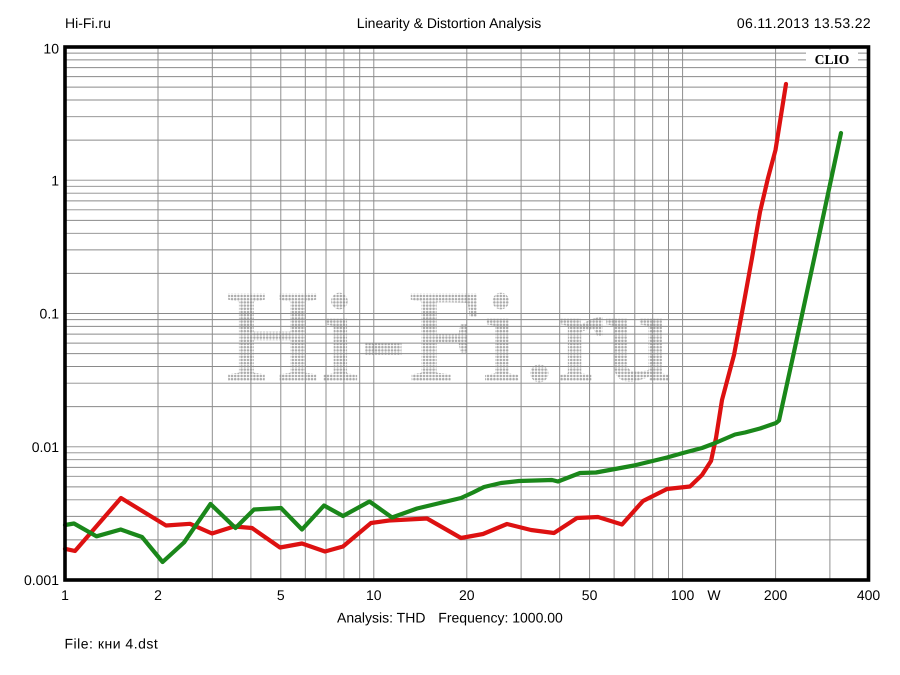 The image size is (900, 675). Describe the element at coordinates (41, 580) in the screenshot. I see `svg-text: 0.001` at that location.